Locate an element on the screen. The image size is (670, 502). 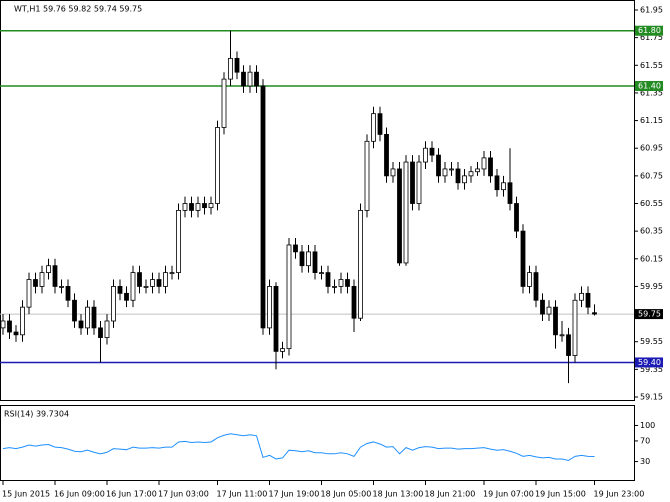
level-label: 59.40 is located at coordinates (649, 362).